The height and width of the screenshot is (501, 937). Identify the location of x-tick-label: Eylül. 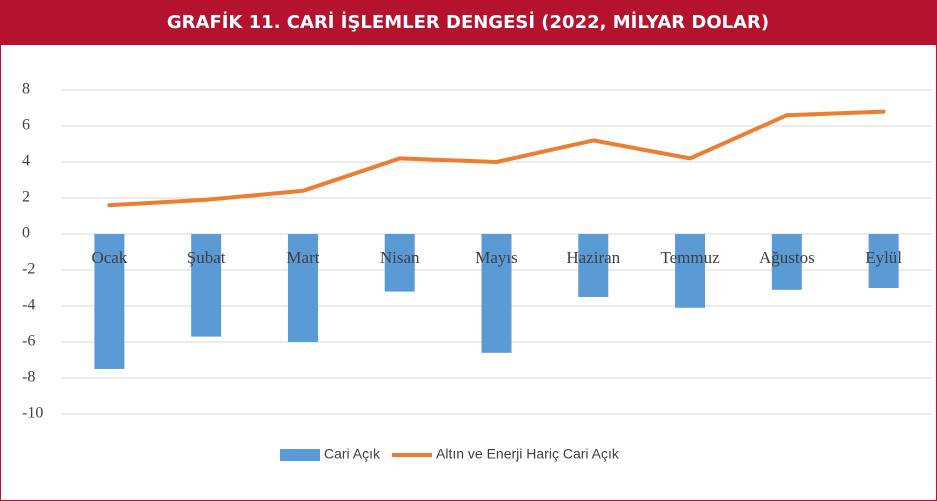
(883, 257).